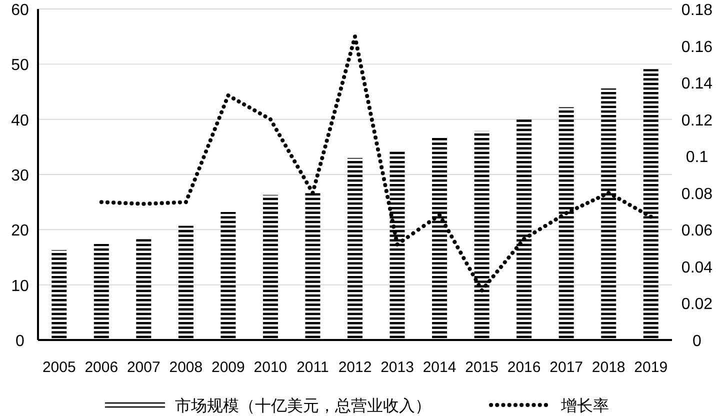 Image resolution: width=725 pixels, height=416 pixels. I want to click on x-tick-label: 2008, so click(186, 367).